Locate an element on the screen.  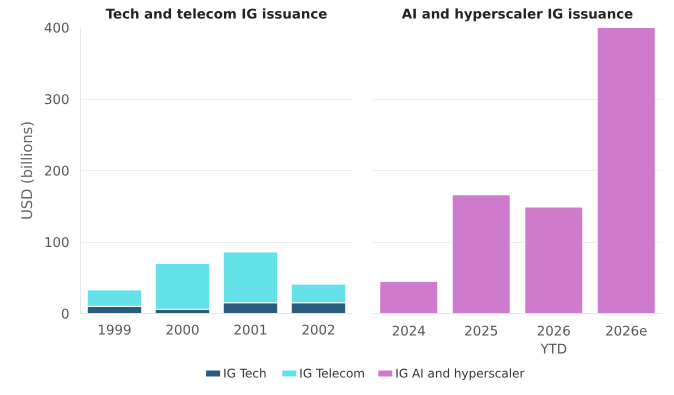
x-tick-label: 2025 is located at coordinates (481, 332).